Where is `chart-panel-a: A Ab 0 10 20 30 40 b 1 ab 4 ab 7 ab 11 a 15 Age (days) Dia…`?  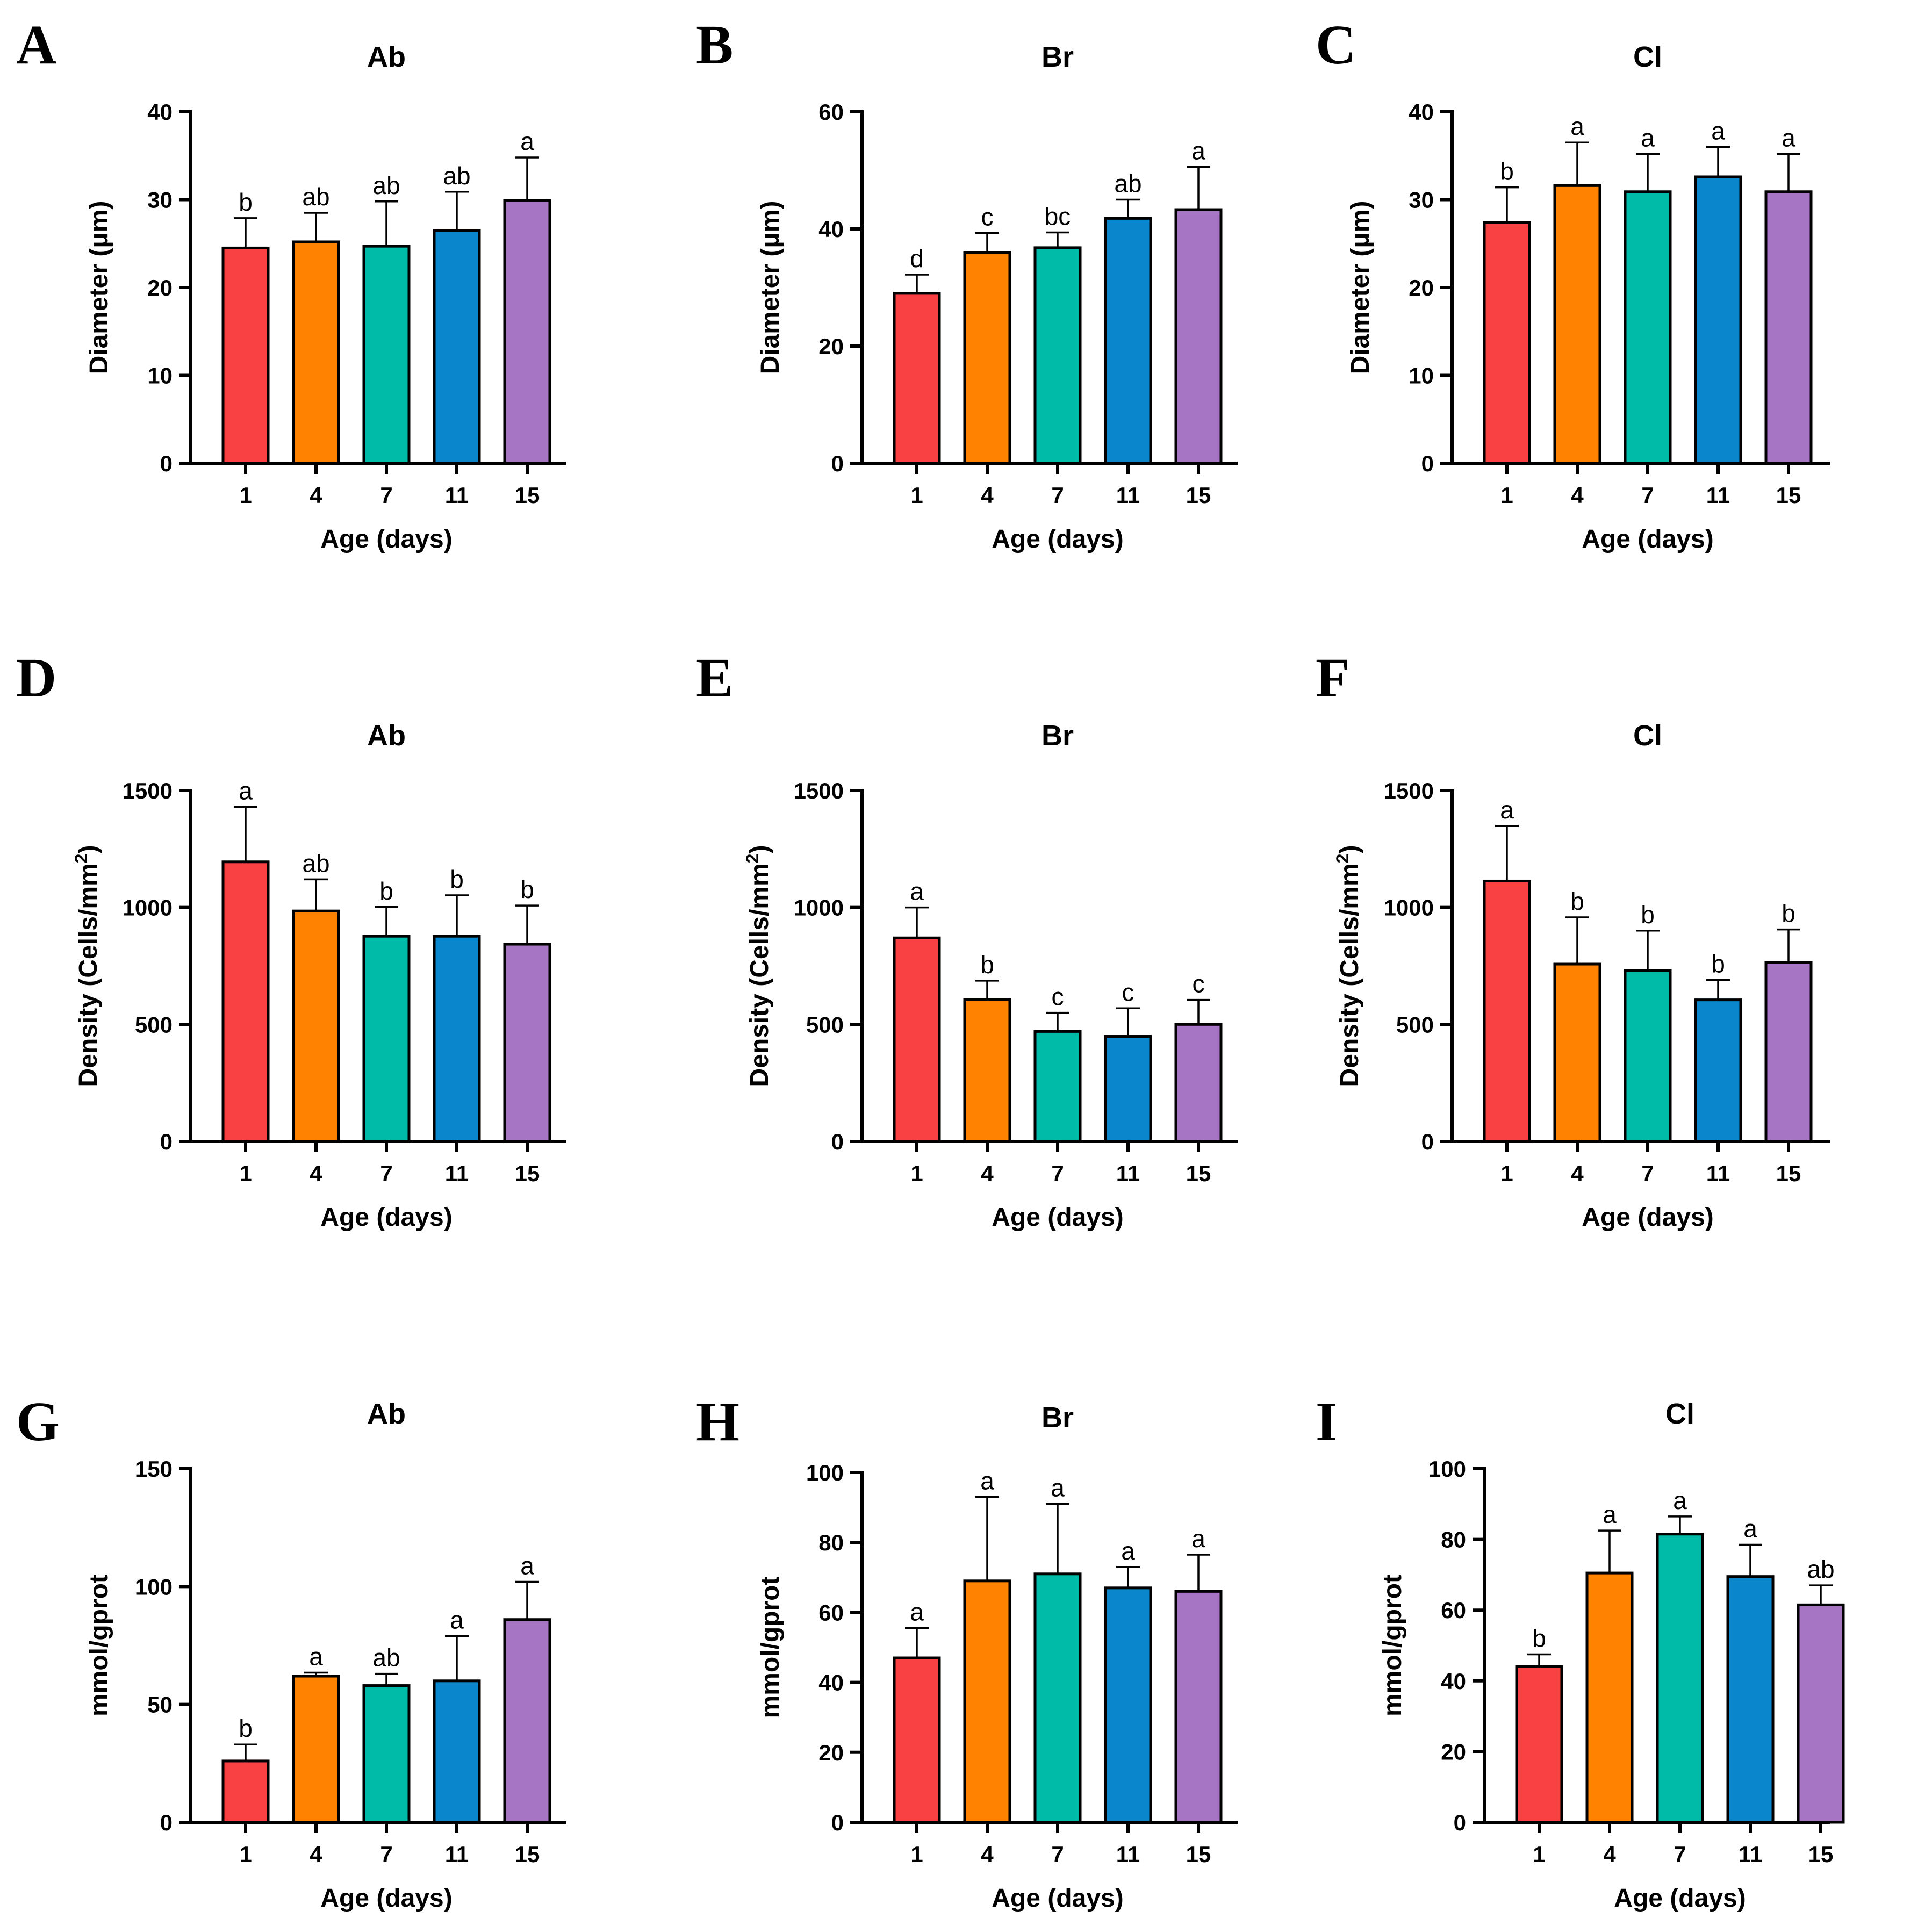 chart-panel-a: A Ab 0 10 20 30 40 b 1 ab 4 ab 7 ab 11 a 15 Age (days) Dia… is located at coordinates (291, 284).